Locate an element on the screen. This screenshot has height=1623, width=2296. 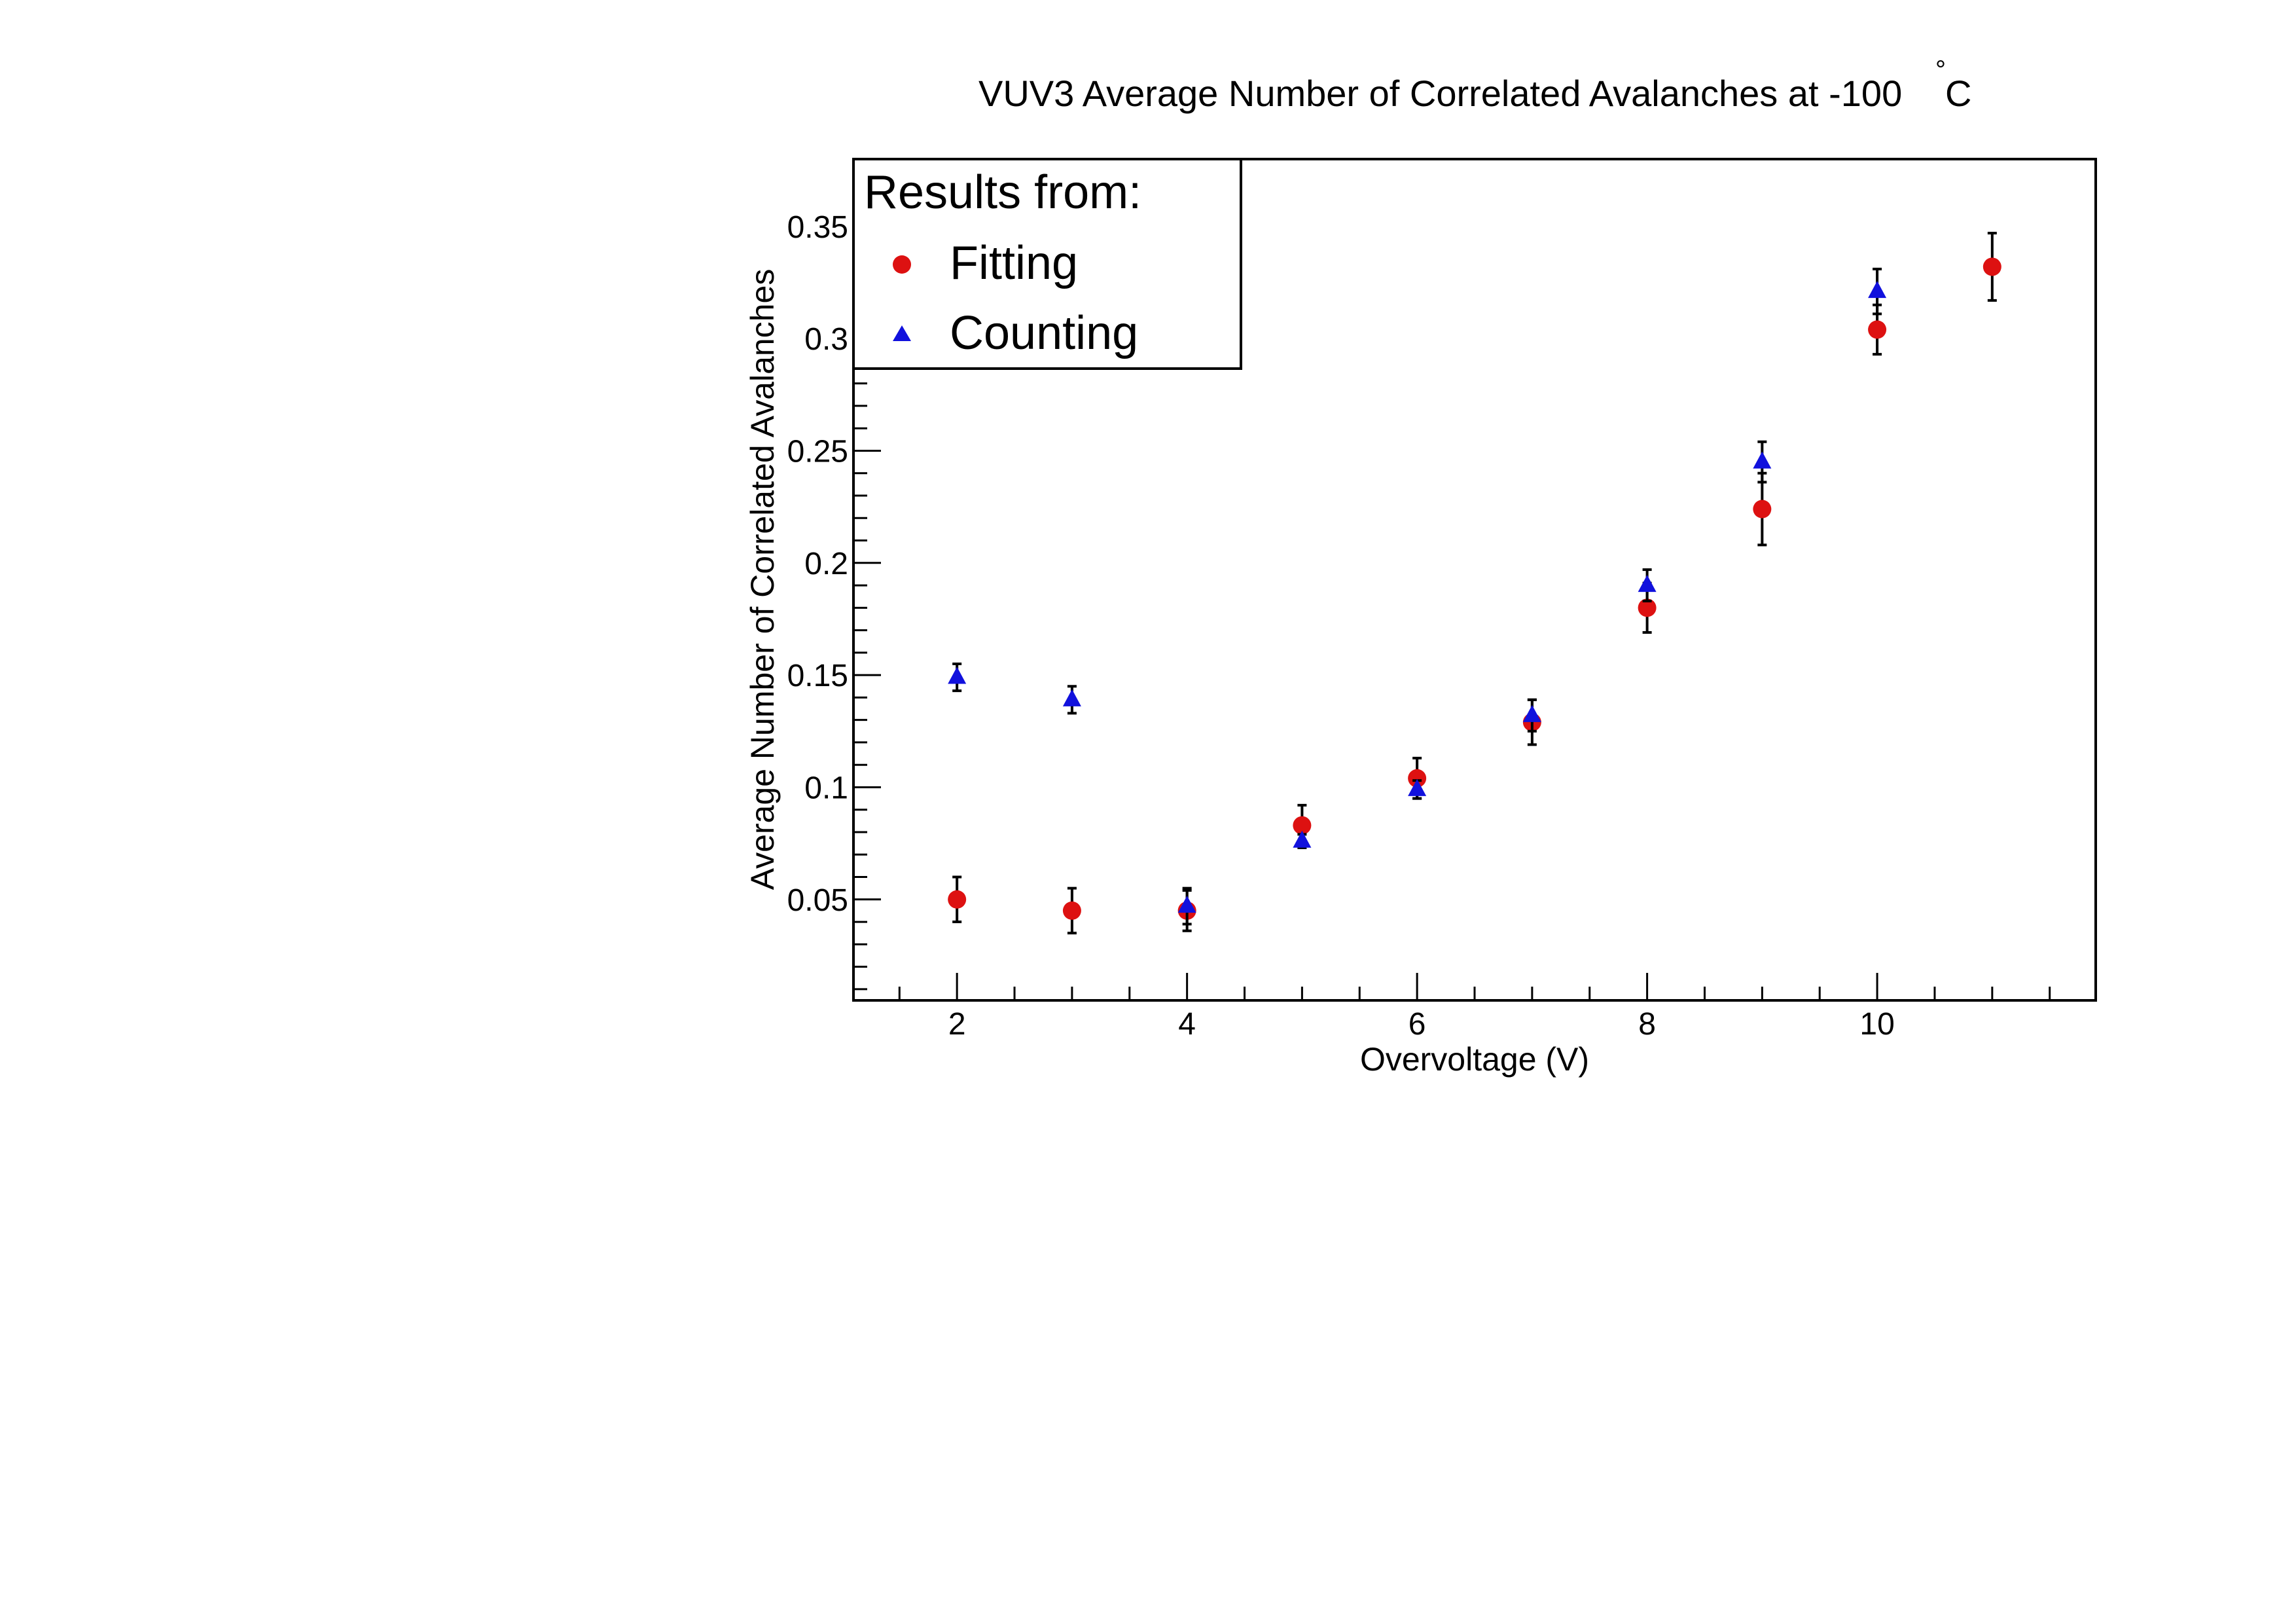
legend-item-fitting: Fitting is located at coordinates (985, 263).